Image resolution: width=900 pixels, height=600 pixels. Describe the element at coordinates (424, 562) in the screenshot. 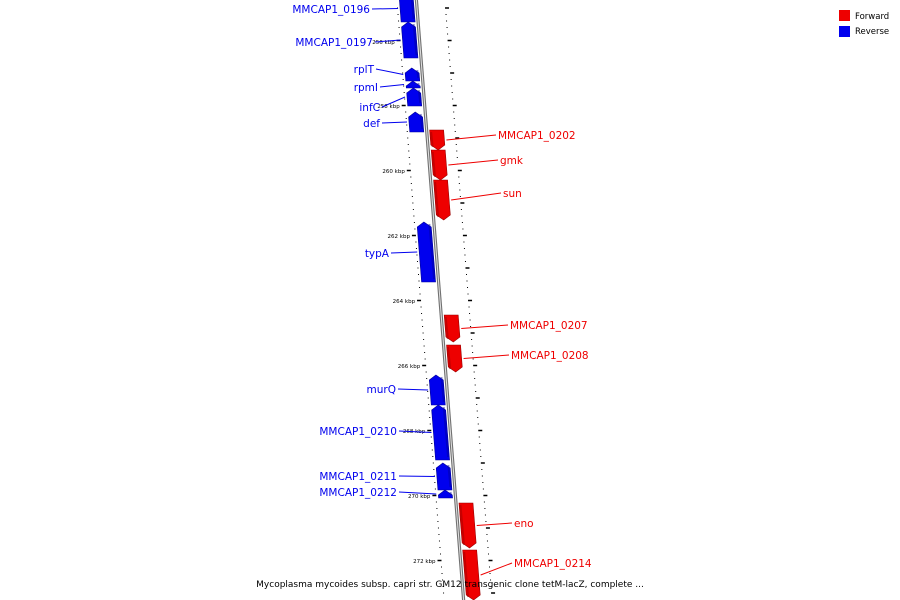

I see `axis-tick-label: 272 kbp` at that location.